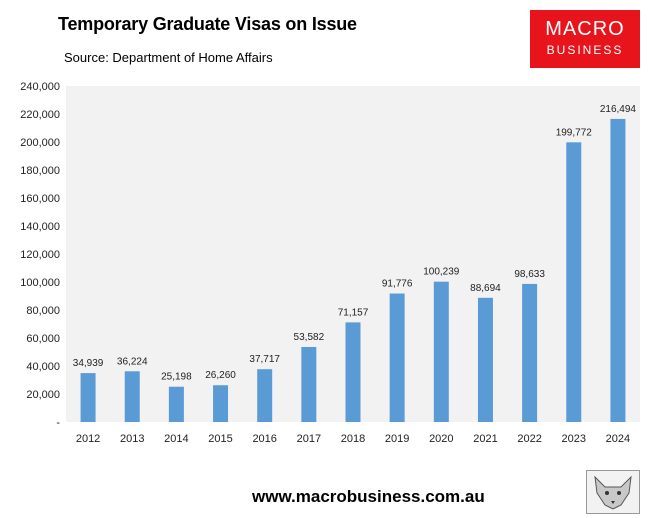 This screenshot has width=648, height=518. Describe the element at coordinates (40, 115) in the screenshot. I see `y-tick-label: 220,000` at that location.